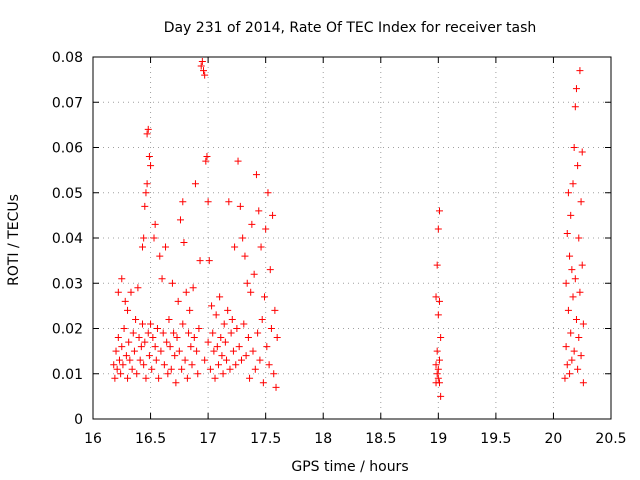 This screenshot has width=640, height=480. Describe the element at coordinates (349, 467) in the screenshot. I see `x-axis-label: GPS time / hours` at that location.